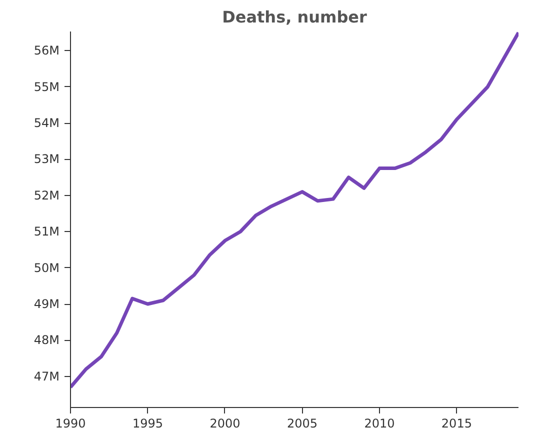 This screenshot has width=542, height=437. What do you see at coordinates (47, 195) in the screenshot?
I see `y-tick-label: 52M` at bounding box center [47, 195].